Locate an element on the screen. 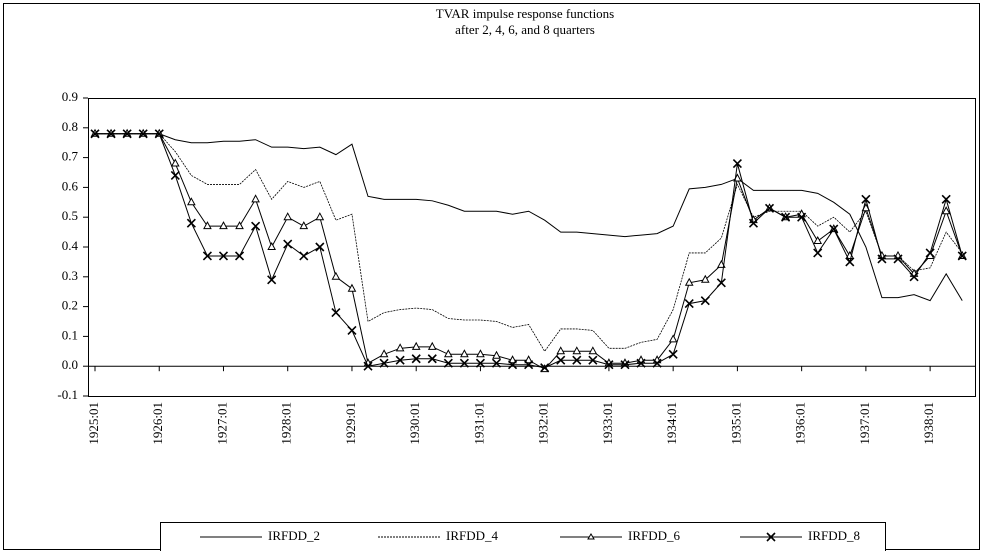  y-tick-label: 0.7 is located at coordinates (70, 156).